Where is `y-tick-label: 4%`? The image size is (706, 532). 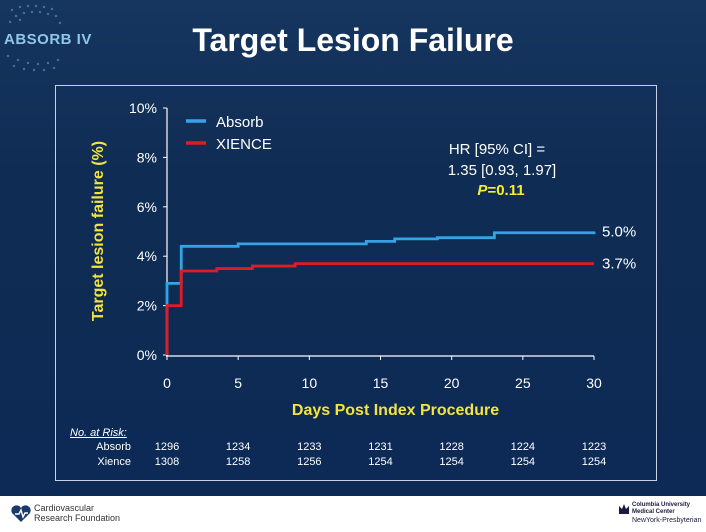
y-tick-label: 4% is located at coordinates (147, 256).